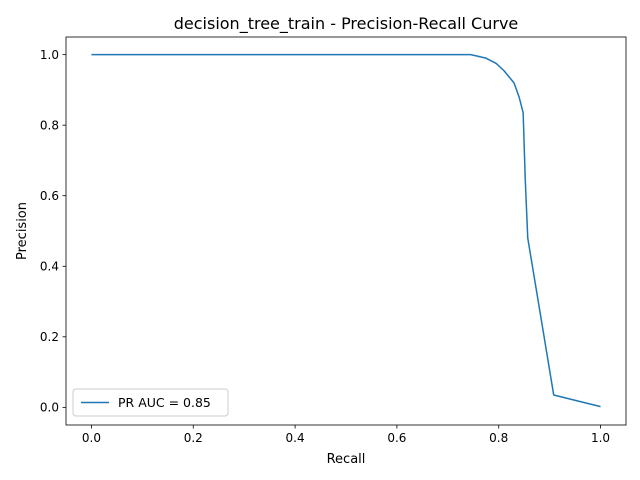  I want to click on legend-label: PR AUC = 0.85, so click(164, 402).